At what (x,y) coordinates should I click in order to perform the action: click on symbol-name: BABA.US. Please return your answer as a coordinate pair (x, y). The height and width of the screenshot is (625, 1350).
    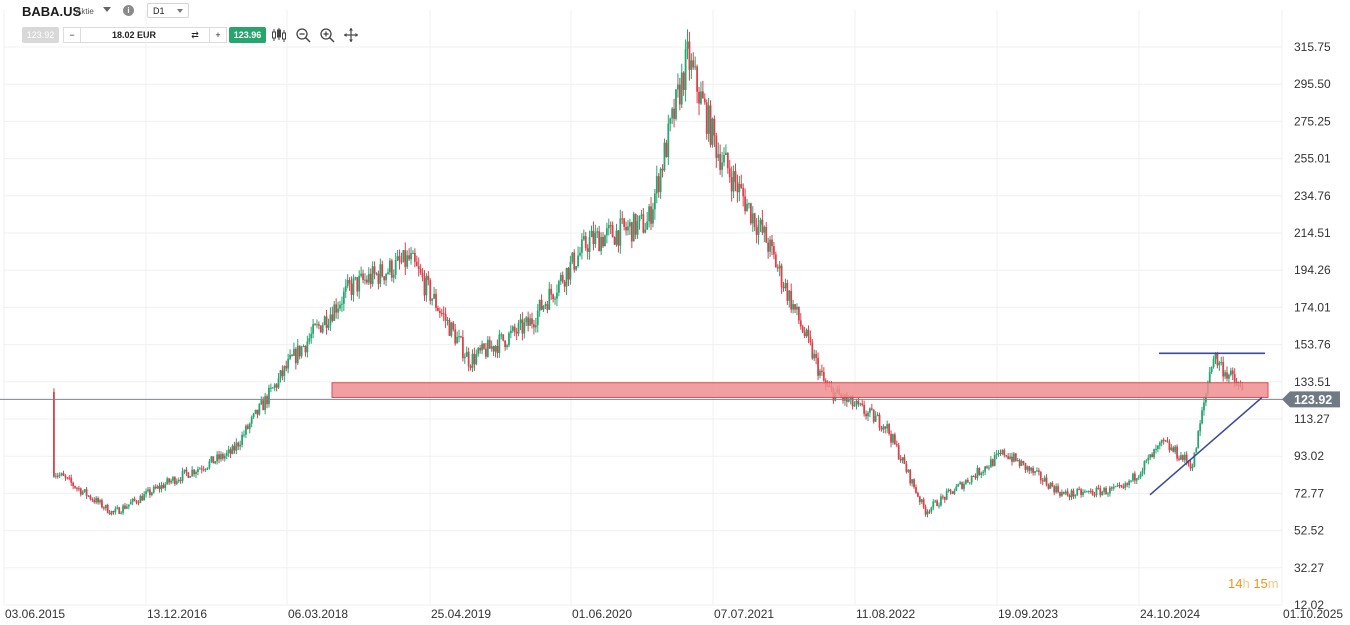
    Looking at the image, I should click on (52, 11).